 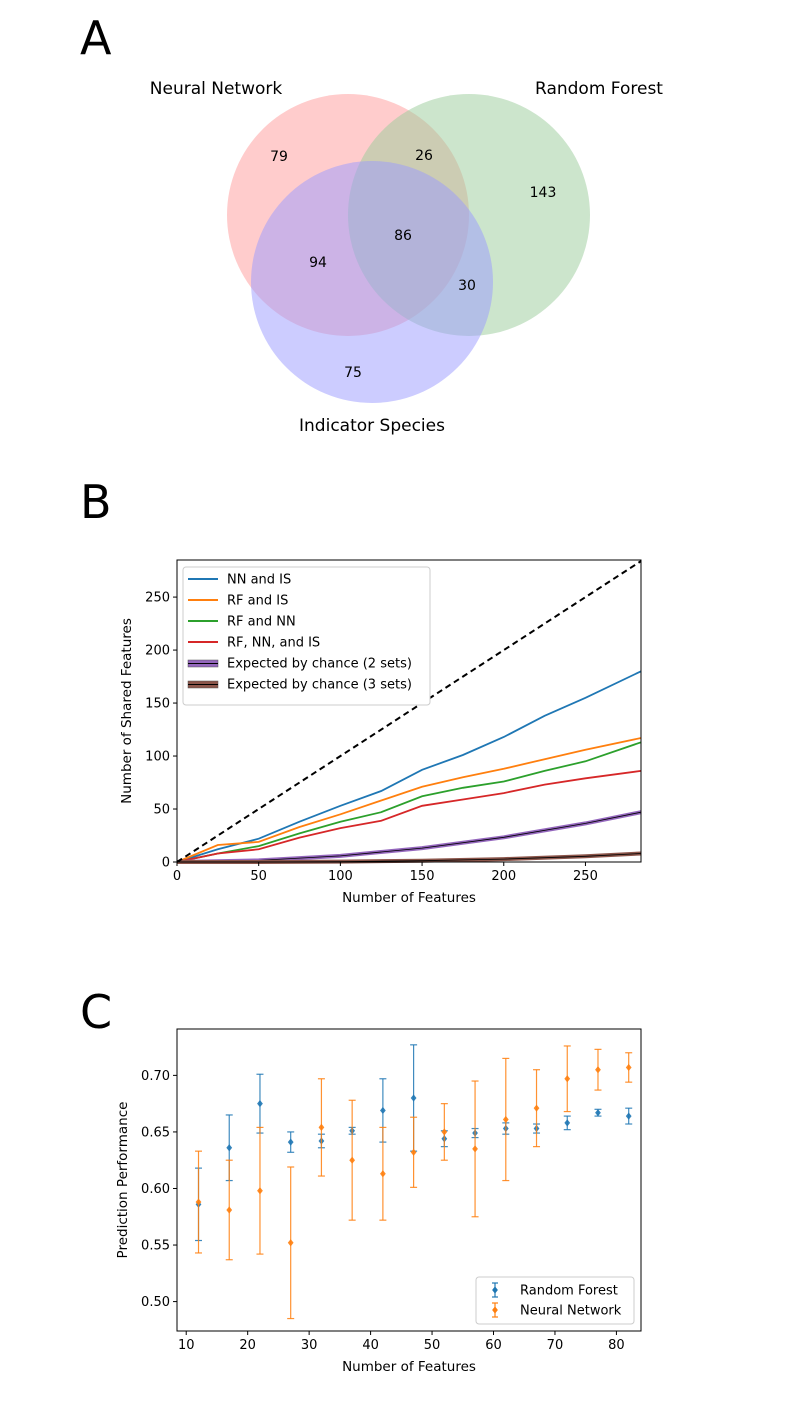 What do you see at coordinates (155, 1246) in the screenshot?
I see `y-tick-label: 0.55` at bounding box center [155, 1246].